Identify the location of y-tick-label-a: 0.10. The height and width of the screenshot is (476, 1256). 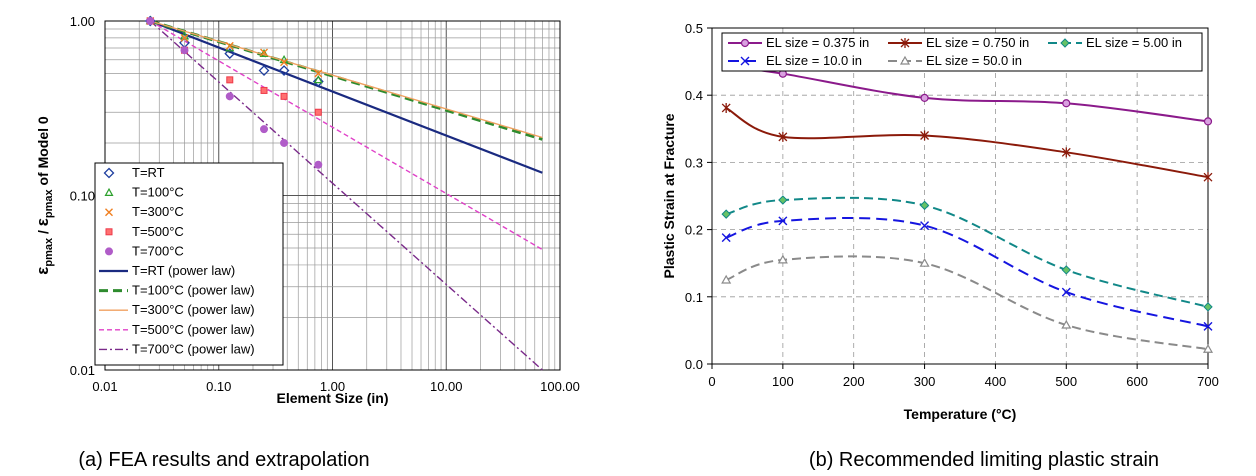
(82, 196).